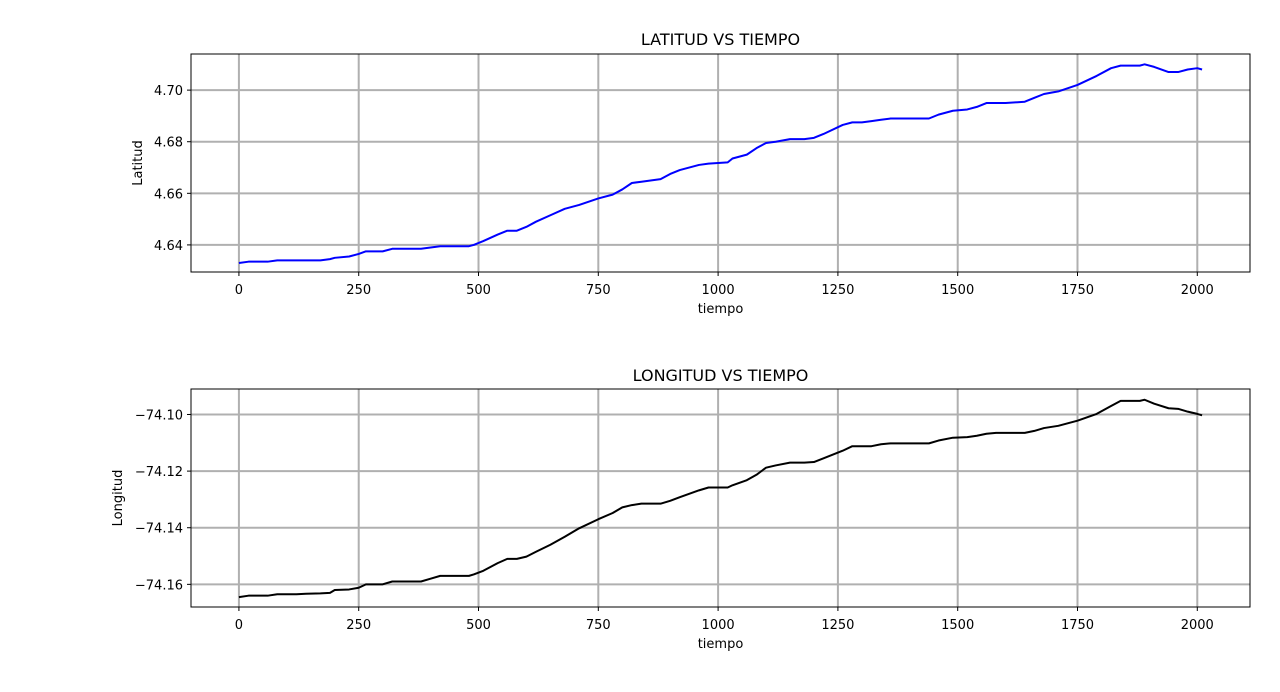 The image size is (1280, 692). Describe the element at coordinates (159, 585) in the screenshot. I see `y-tick-label: −74.16` at that location.